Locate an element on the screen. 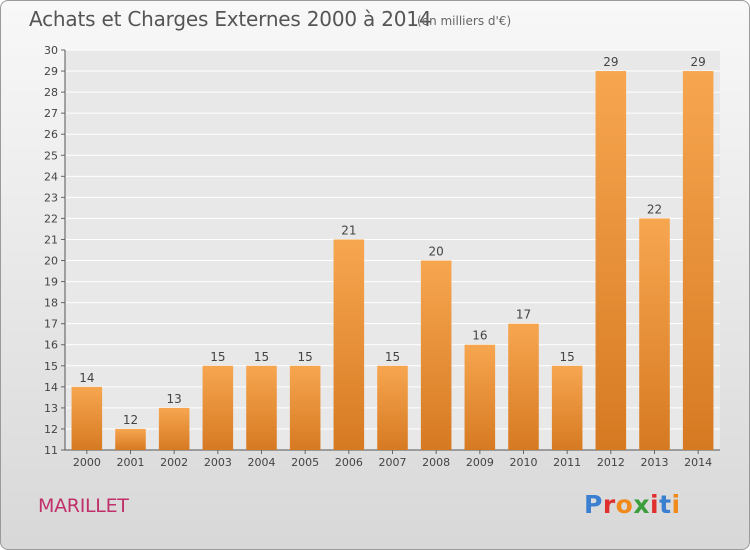  x-tick-label: 2002 is located at coordinates (174, 462).